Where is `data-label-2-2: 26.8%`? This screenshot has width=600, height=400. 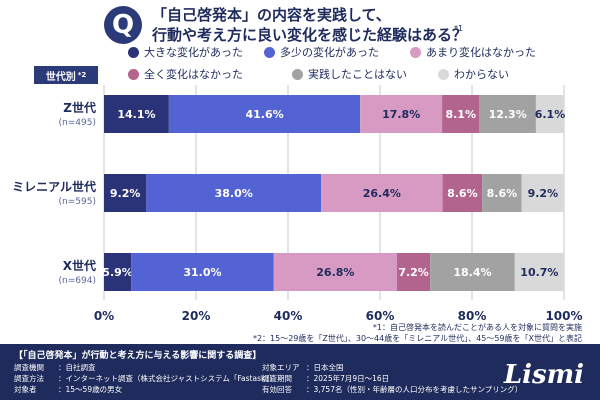 data-label-2-2: 26.8% is located at coordinates (335, 272).